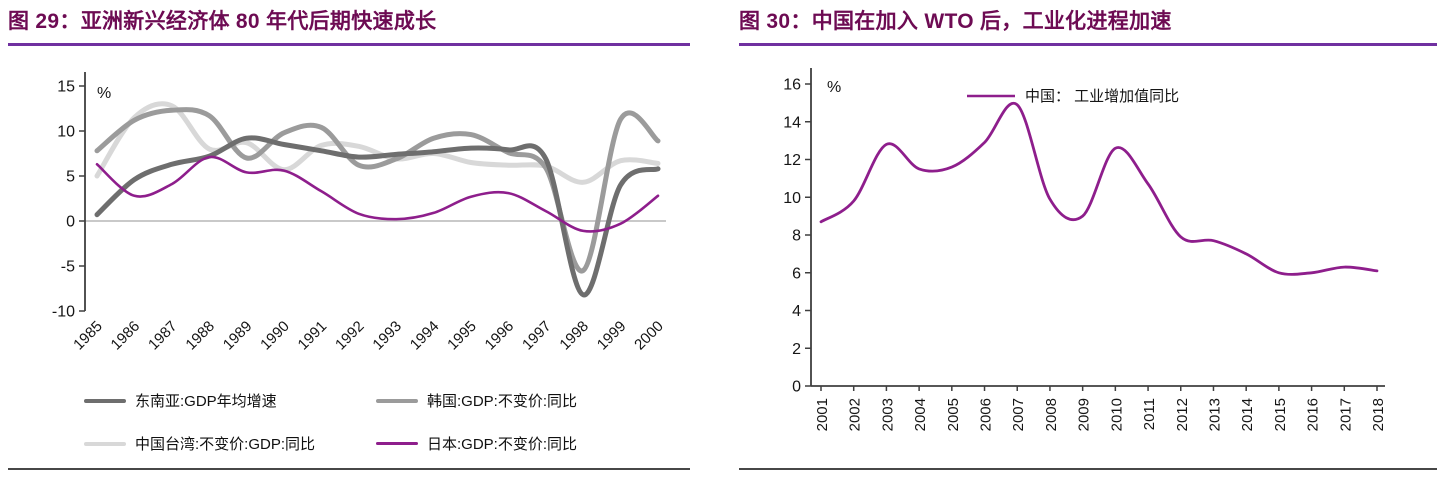  I want to click on legend-label: 东南亚:GDP年均增速, so click(206, 401).